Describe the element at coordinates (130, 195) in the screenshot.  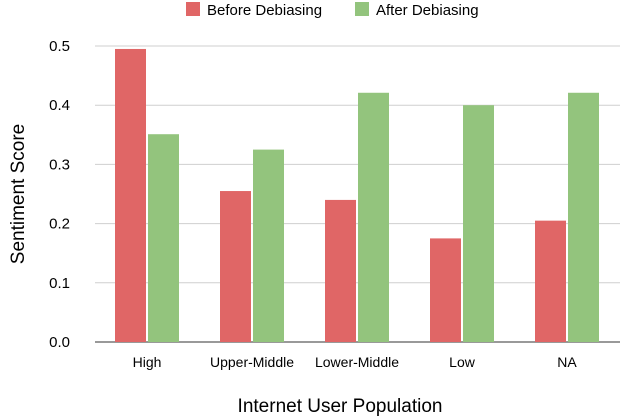
I see `bar-before-high` at that location.